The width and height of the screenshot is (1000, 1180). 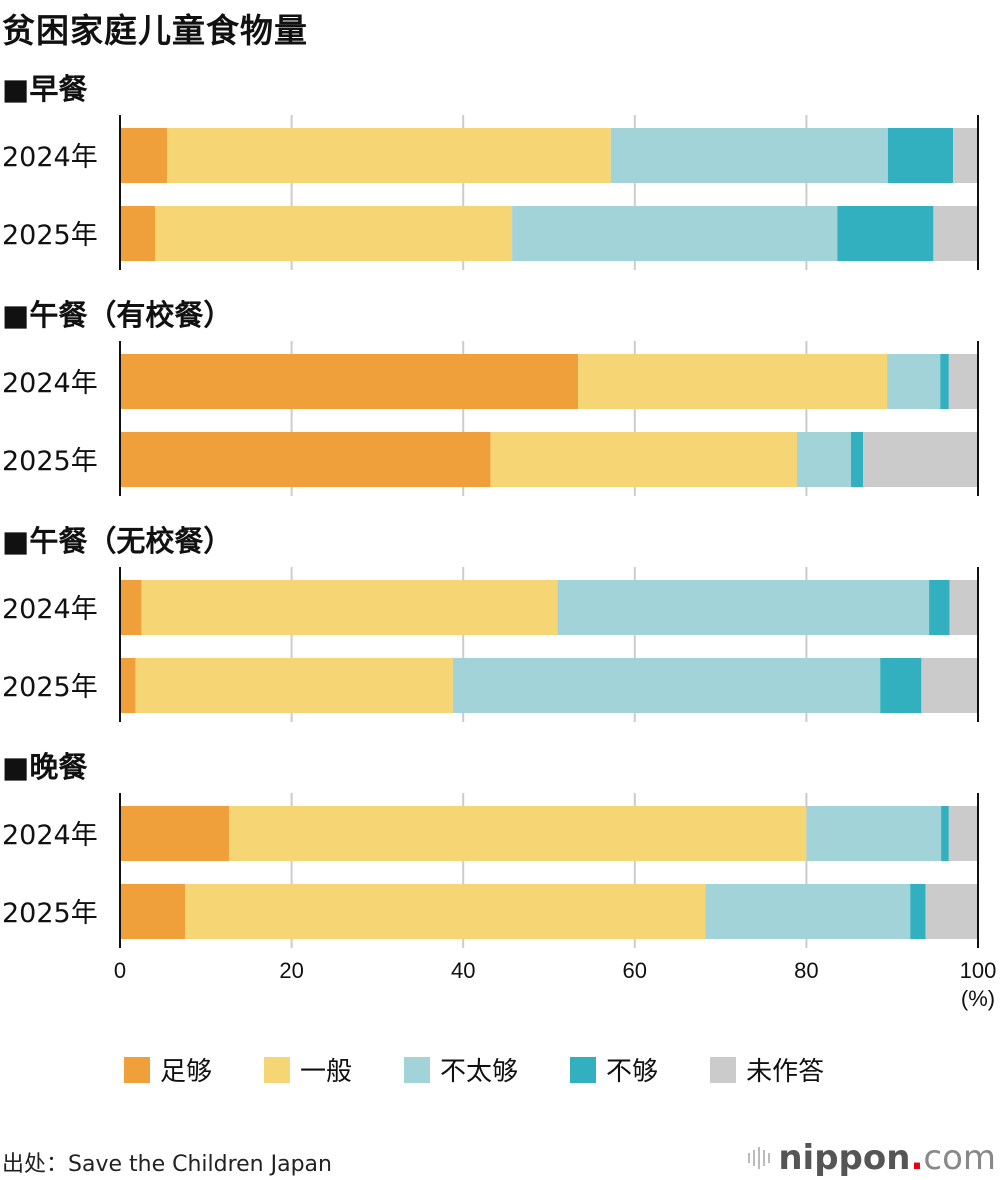 I want to click on group-heading: ■午餐（有校餐）, so click(x=117, y=315).